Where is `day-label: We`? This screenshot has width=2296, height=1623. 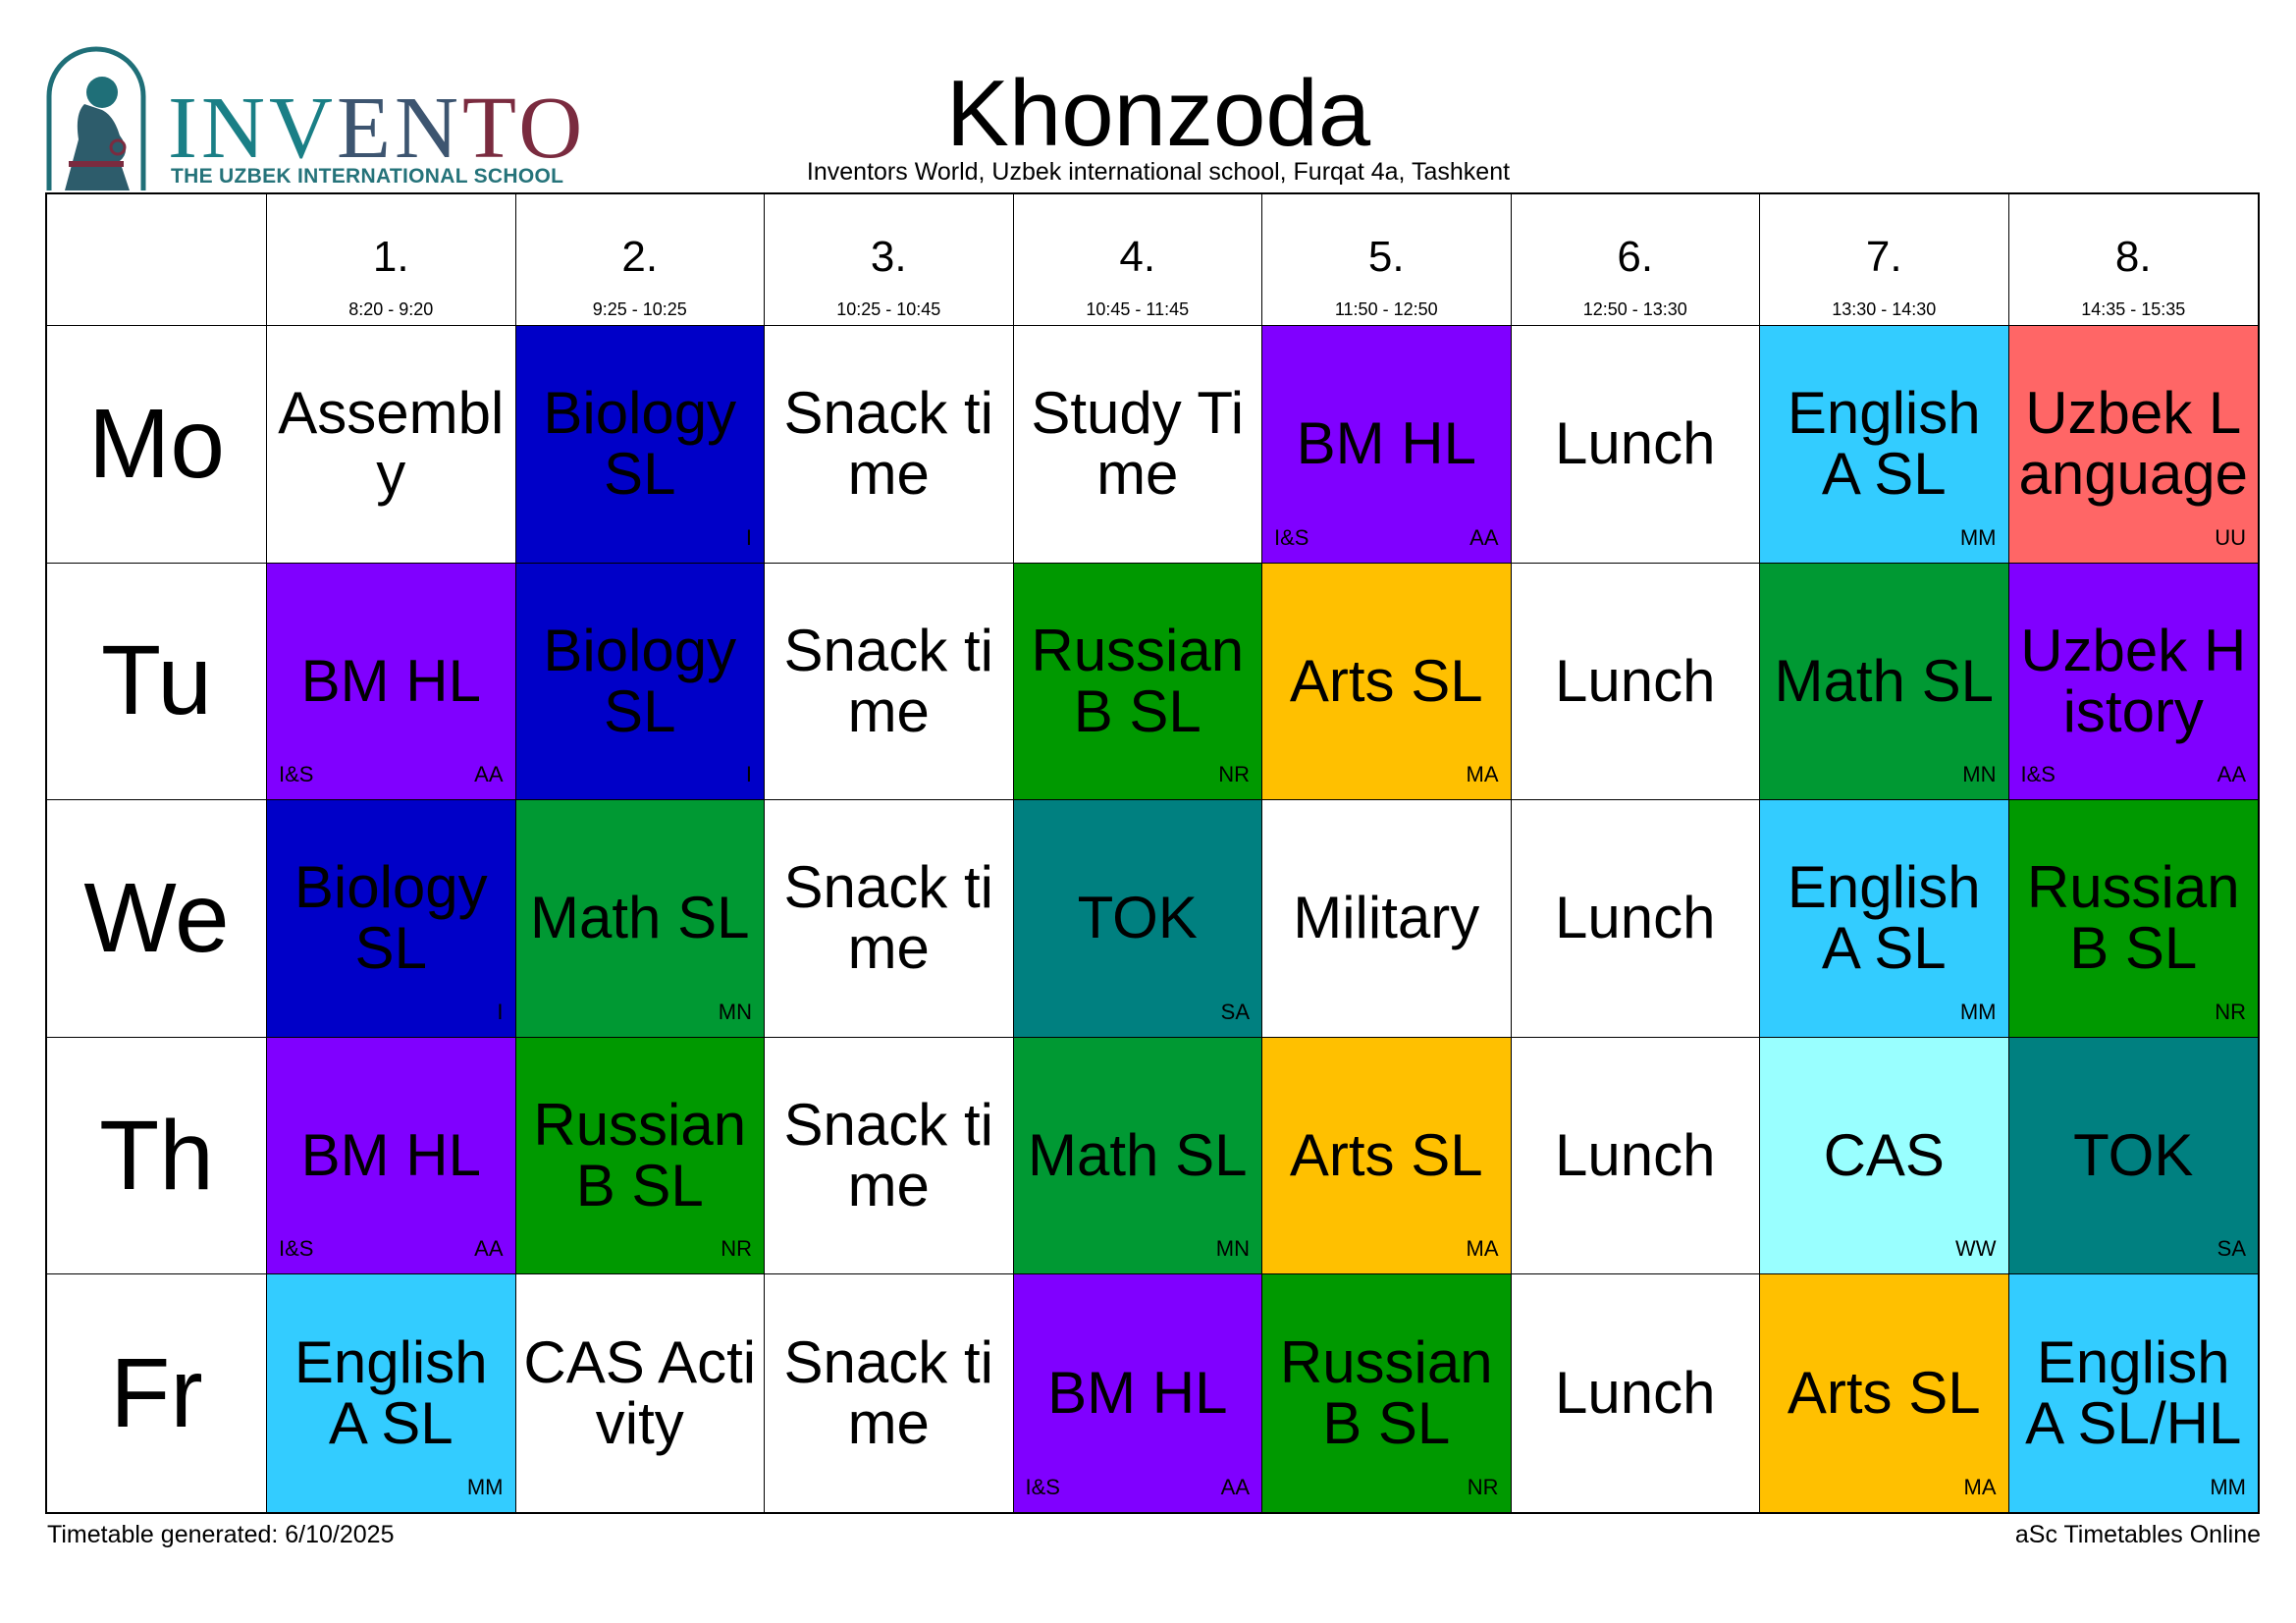 day-label: We is located at coordinates (157, 919).